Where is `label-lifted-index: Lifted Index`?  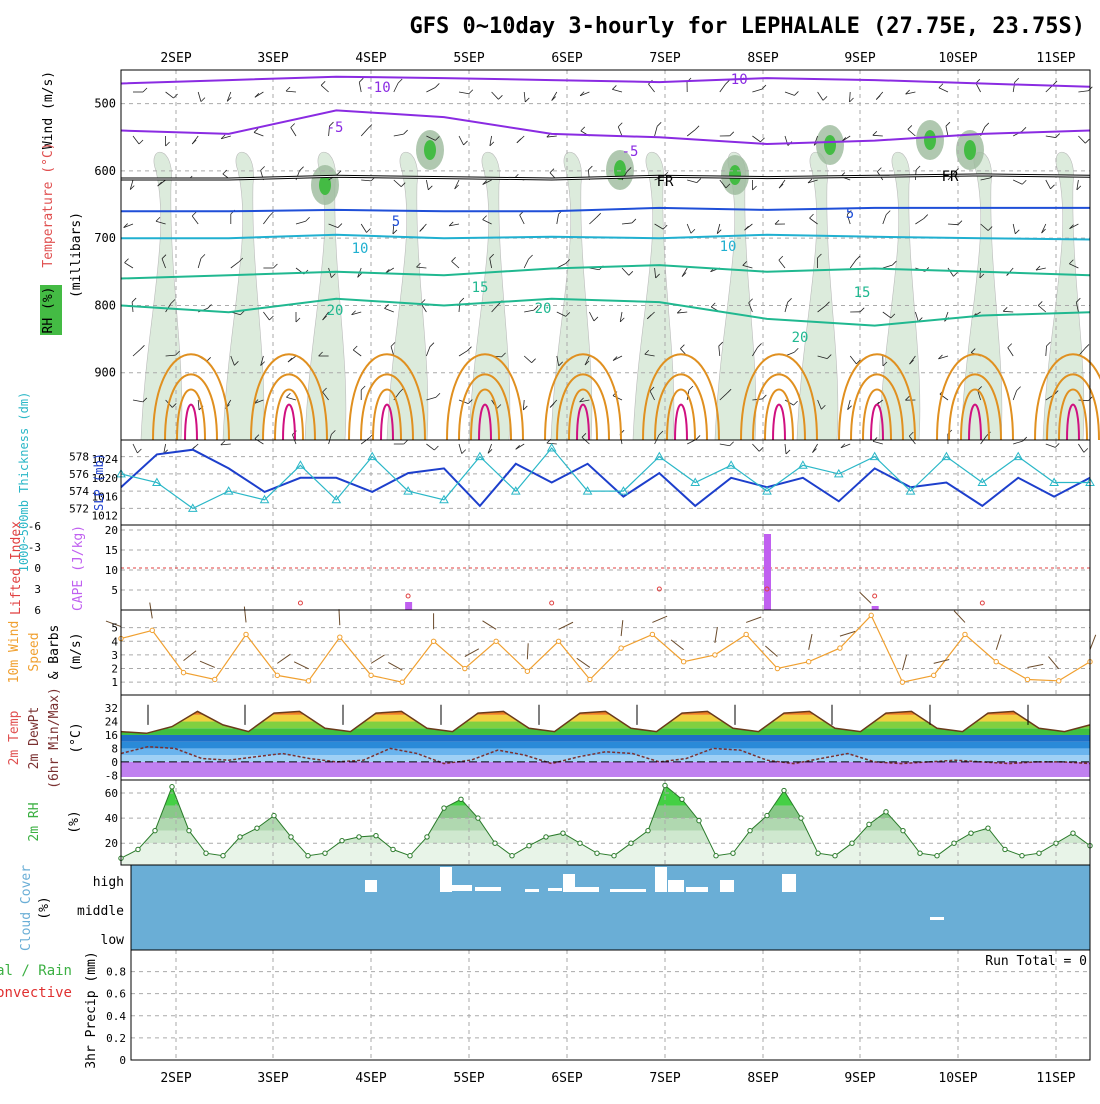
label-lifted-index: Lifted Index is located at coordinates (16, 568).